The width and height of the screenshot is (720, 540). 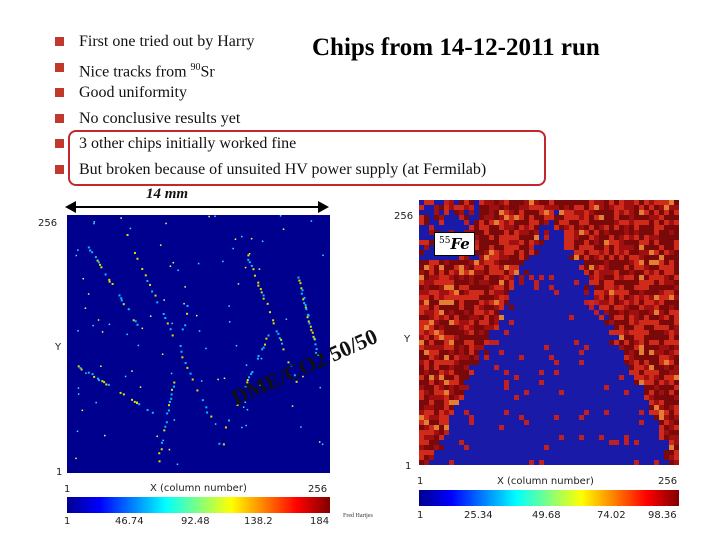 I want to click on right-y-axis-label: Y, so click(x=407, y=339).